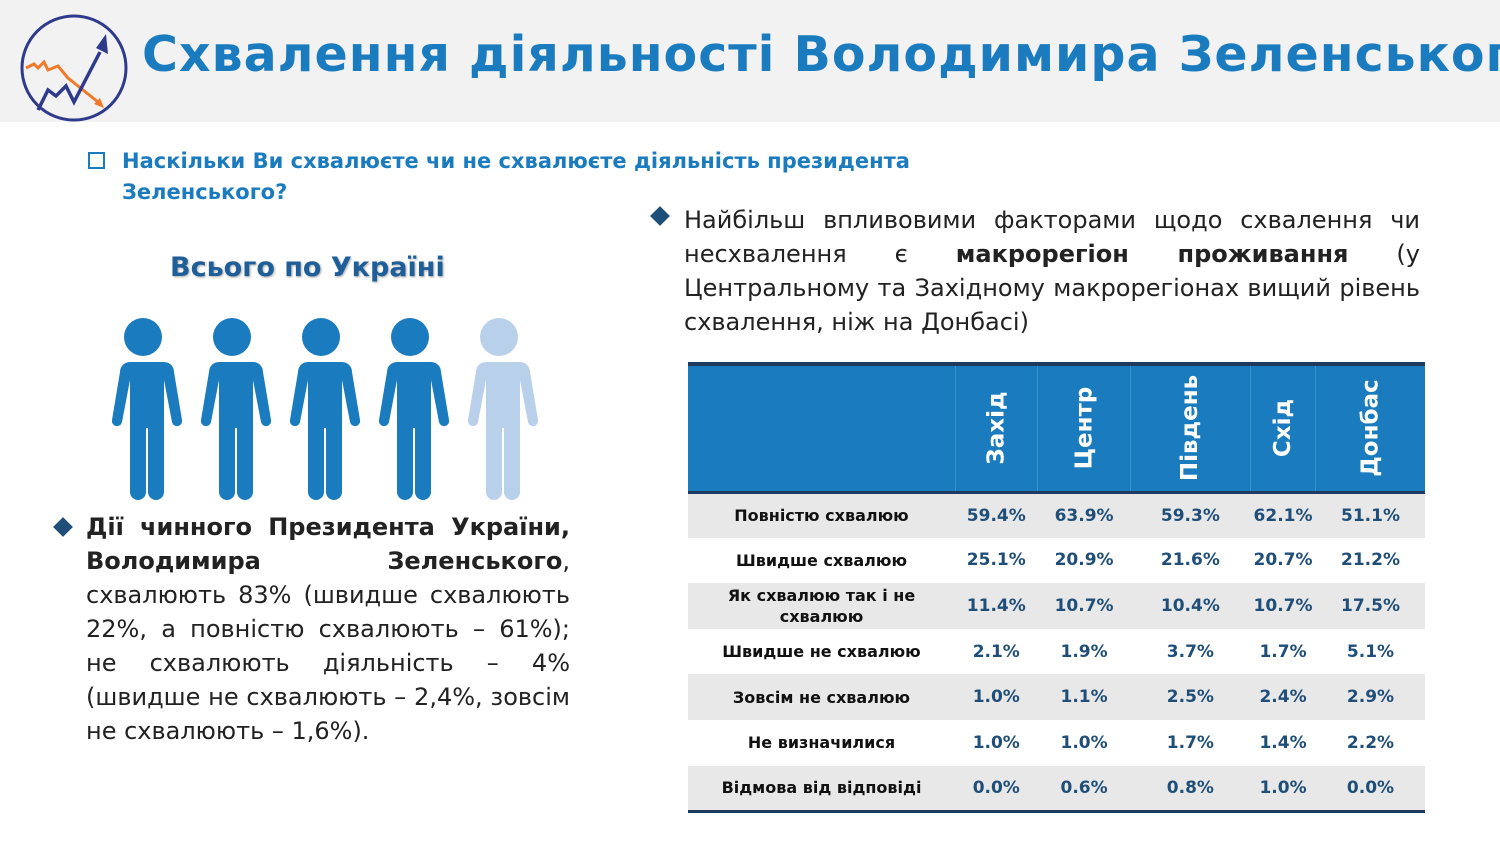  What do you see at coordinates (996, 428) in the screenshot?
I see `column-header: Захід` at bounding box center [996, 428].